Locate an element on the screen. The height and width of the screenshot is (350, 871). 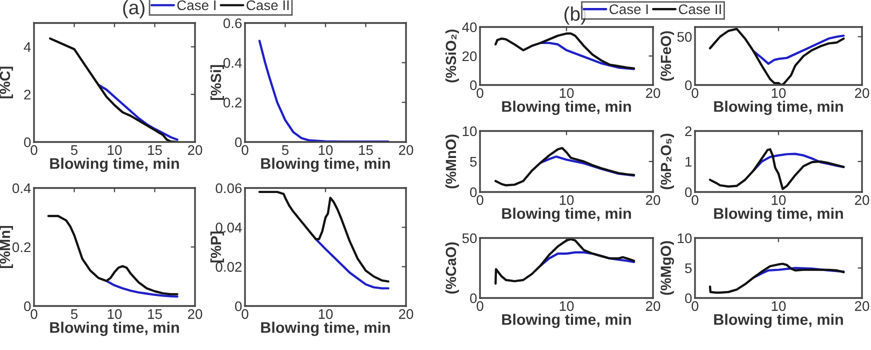
y-axis-title: (%P₂O₅) is located at coordinates (667, 162).